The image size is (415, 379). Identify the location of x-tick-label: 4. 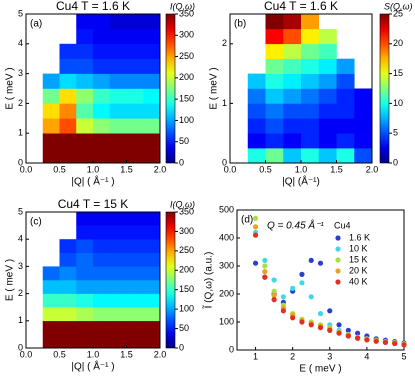
(366, 356).